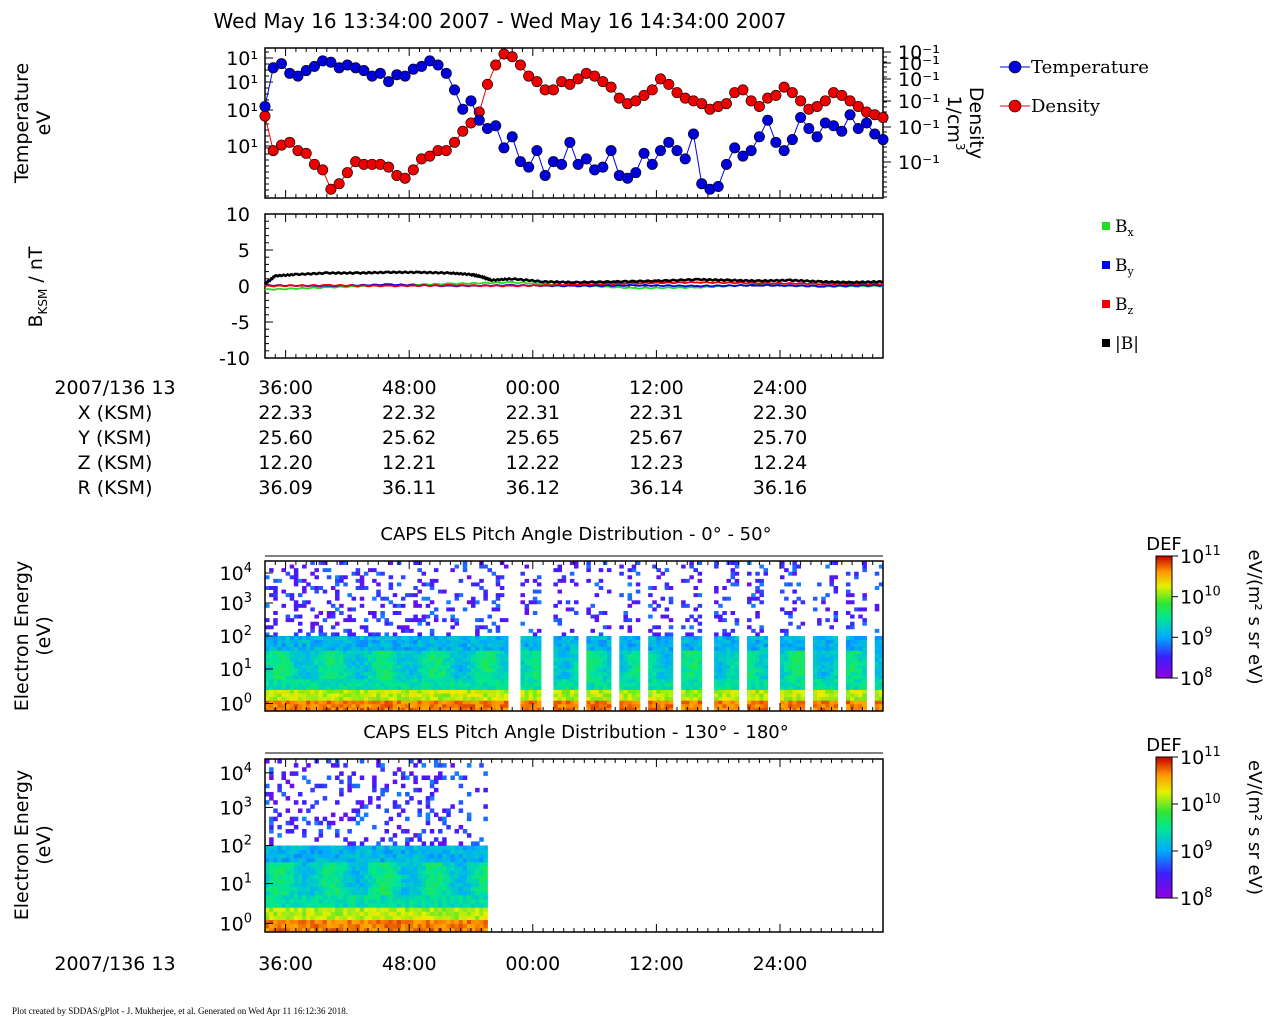  I want to click on colorbar-cell, so click(1164, 634).